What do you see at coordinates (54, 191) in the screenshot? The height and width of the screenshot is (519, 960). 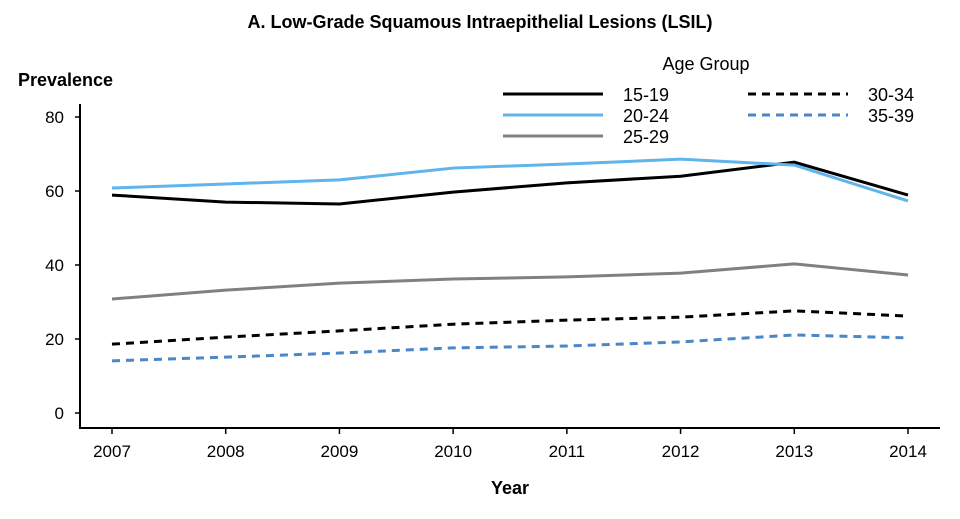 I see `y-tick-label: 60` at bounding box center [54, 191].